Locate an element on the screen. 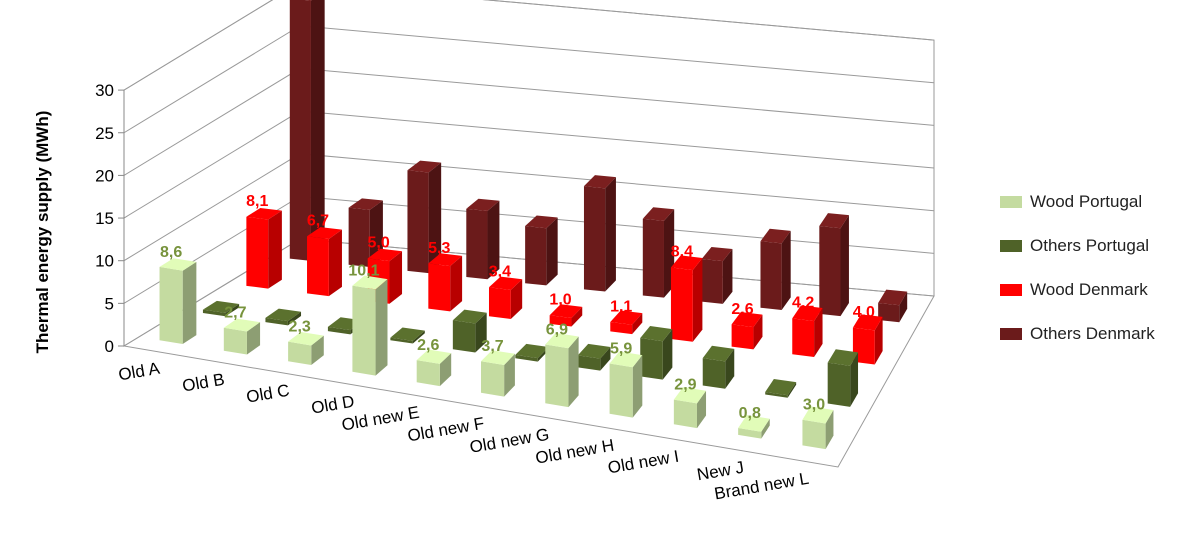 This screenshot has width=1196, height=544. y-tick-label: 0 is located at coordinates (109, 346).